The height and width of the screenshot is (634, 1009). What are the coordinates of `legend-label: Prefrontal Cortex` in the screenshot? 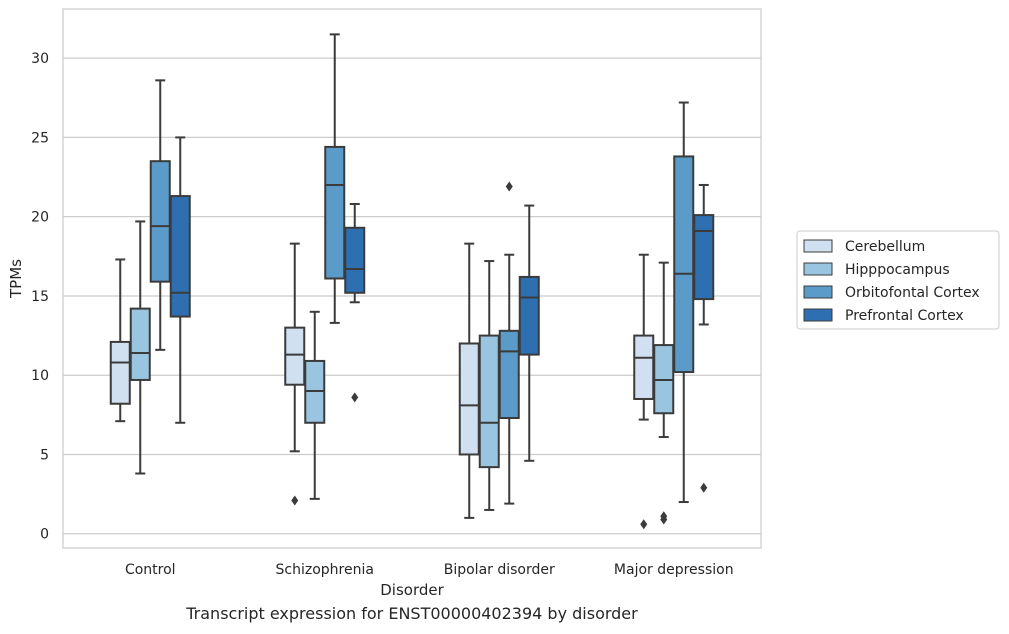 It's located at (904, 316).